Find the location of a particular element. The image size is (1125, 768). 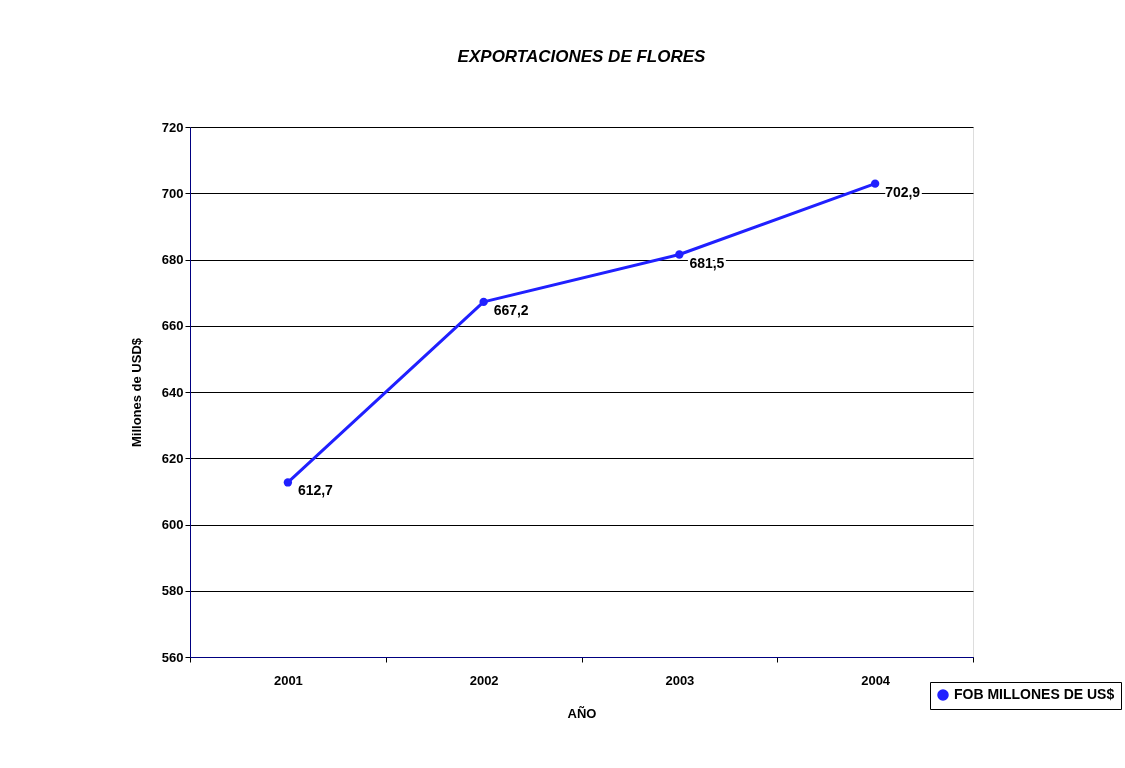

x-tick-label: 2004 is located at coordinates (876, 680).